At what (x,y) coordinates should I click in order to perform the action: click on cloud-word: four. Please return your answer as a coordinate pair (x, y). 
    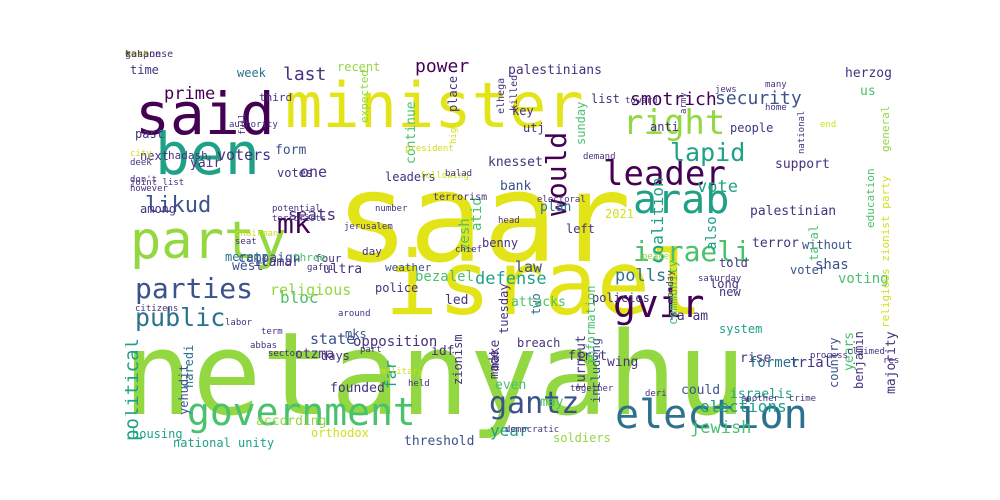
    Looking at the image, I should click on (328, 258).